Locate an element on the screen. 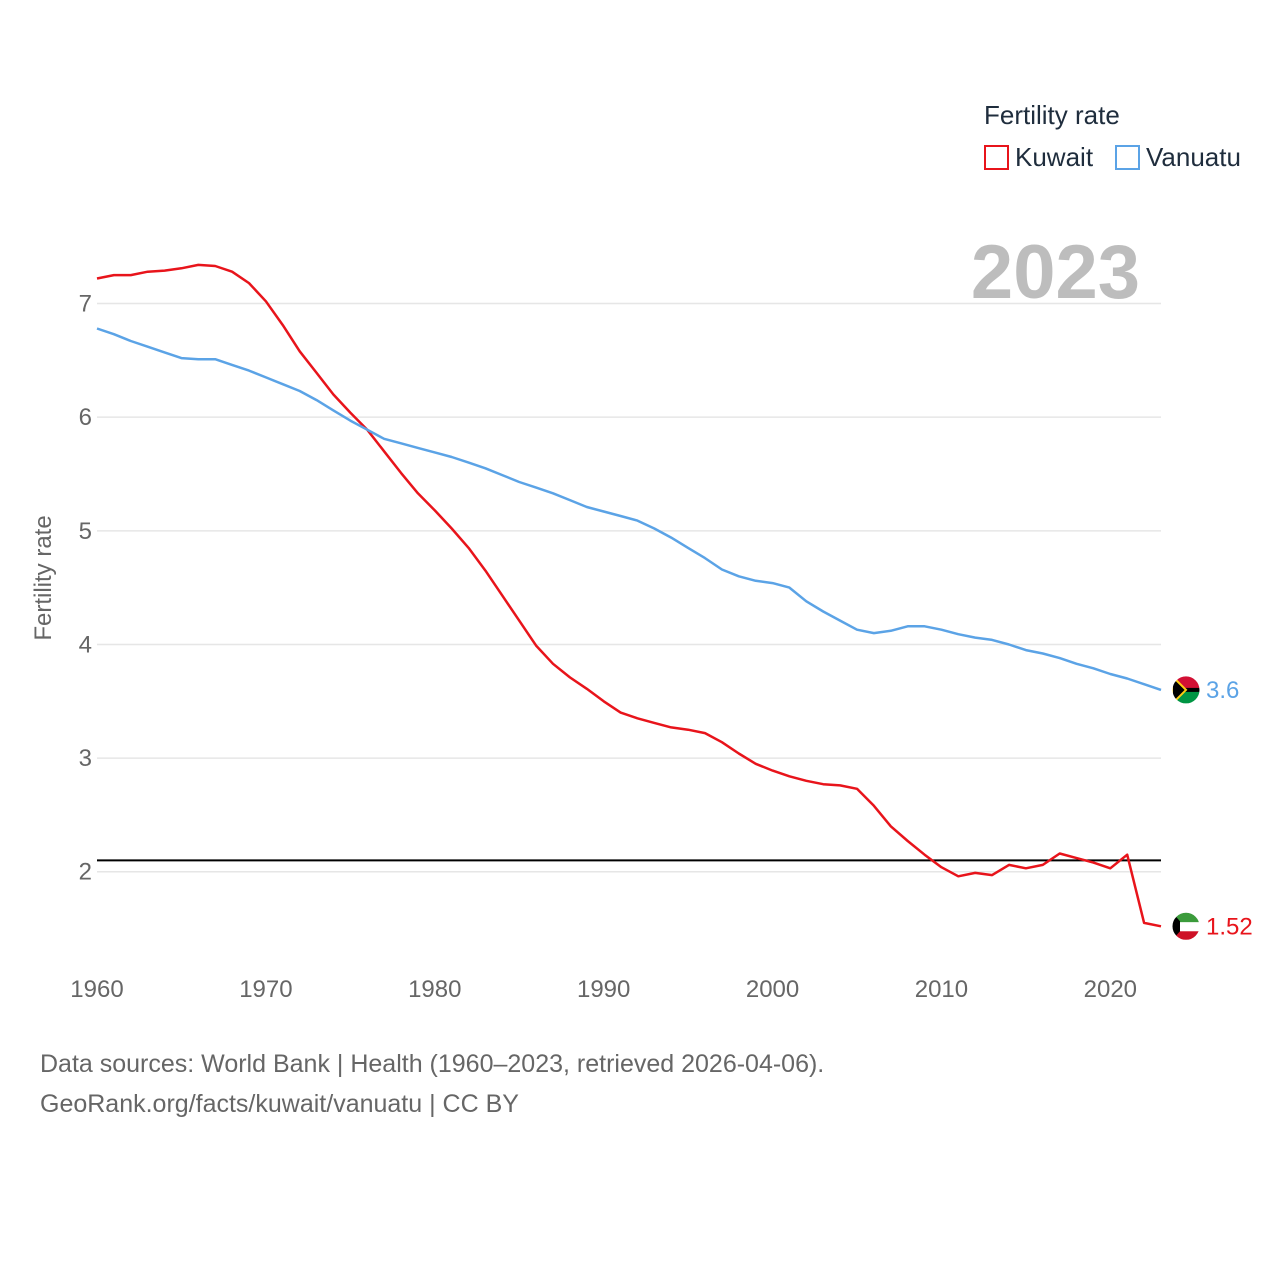 Image resolution: width=1280 pixels, height=1280 pixels. x-axis-ticks: 1960 1970 1980 1990 2000 2010 2020 is located at coordinates (603, 989).